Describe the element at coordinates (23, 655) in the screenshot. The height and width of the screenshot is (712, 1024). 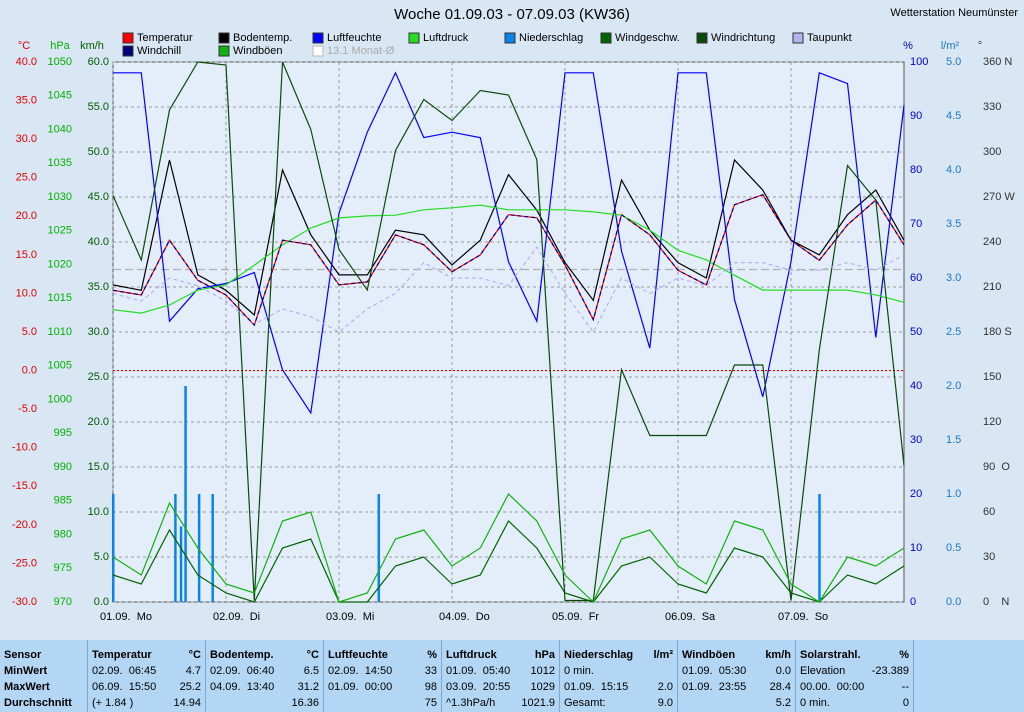
I see `row-label-text: Sensor` at that location.